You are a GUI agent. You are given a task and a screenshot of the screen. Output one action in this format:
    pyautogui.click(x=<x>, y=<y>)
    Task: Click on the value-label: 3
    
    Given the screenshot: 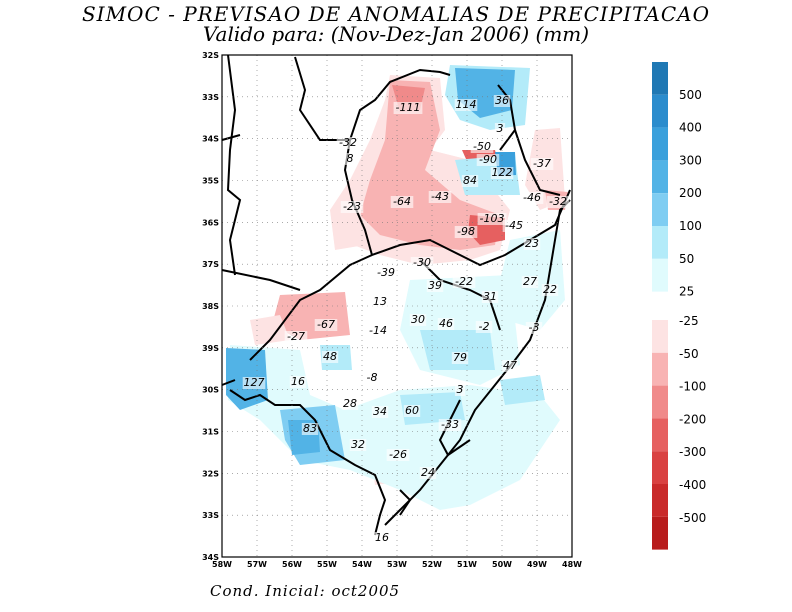 What is the action you would take?
    pyautogui.click(x=460, y=389)
    